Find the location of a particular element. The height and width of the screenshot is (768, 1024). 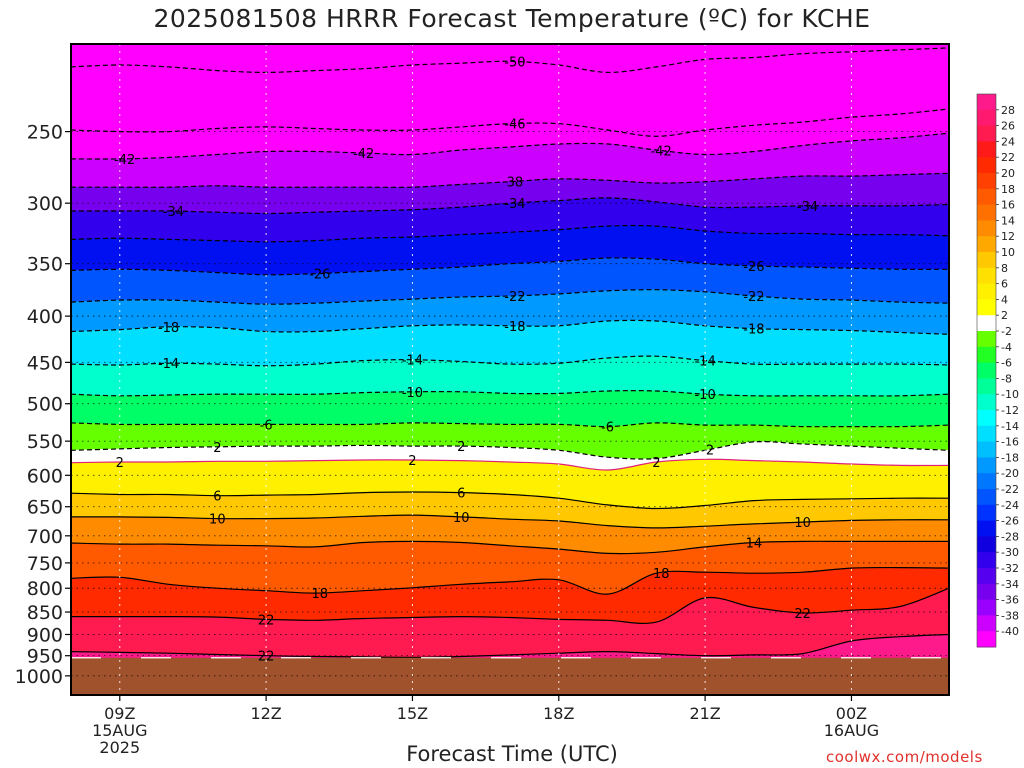

colorbar-label: -10 is located at coordinates (1010, 394).